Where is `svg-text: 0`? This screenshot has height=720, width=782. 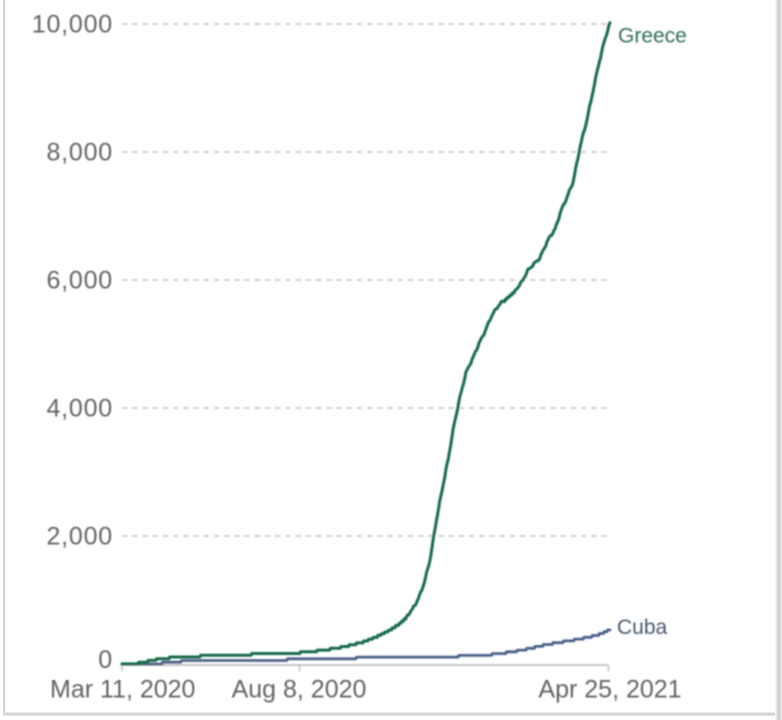 svg-text: 0 is located at coordinates (105, 660).